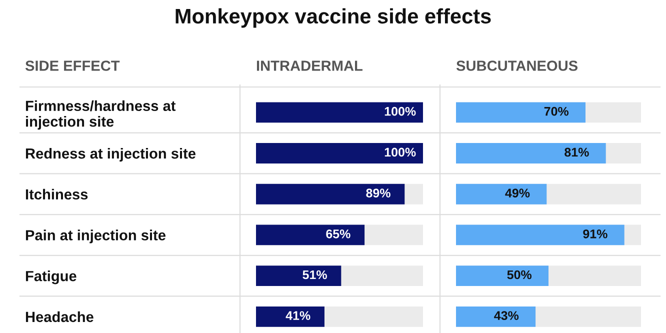 This screenshot has width=666, height=333. Describe the element at coordinates (309, 65) in the screenshot. I see `chart-subtitle: INTRADERMAL` at that location.